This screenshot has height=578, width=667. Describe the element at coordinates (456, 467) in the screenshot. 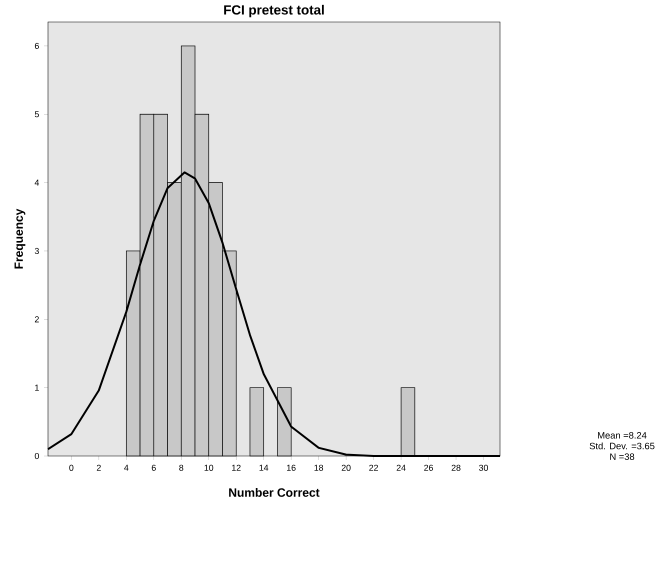

I see `x-tick-label: 28` at that location.